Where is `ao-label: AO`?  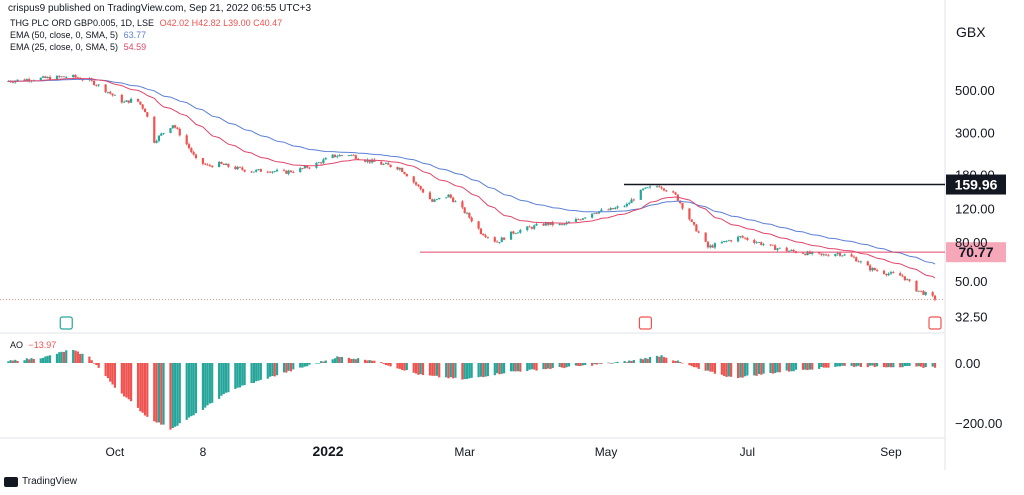
ao-label: AO is located at coordinates (17, 345).